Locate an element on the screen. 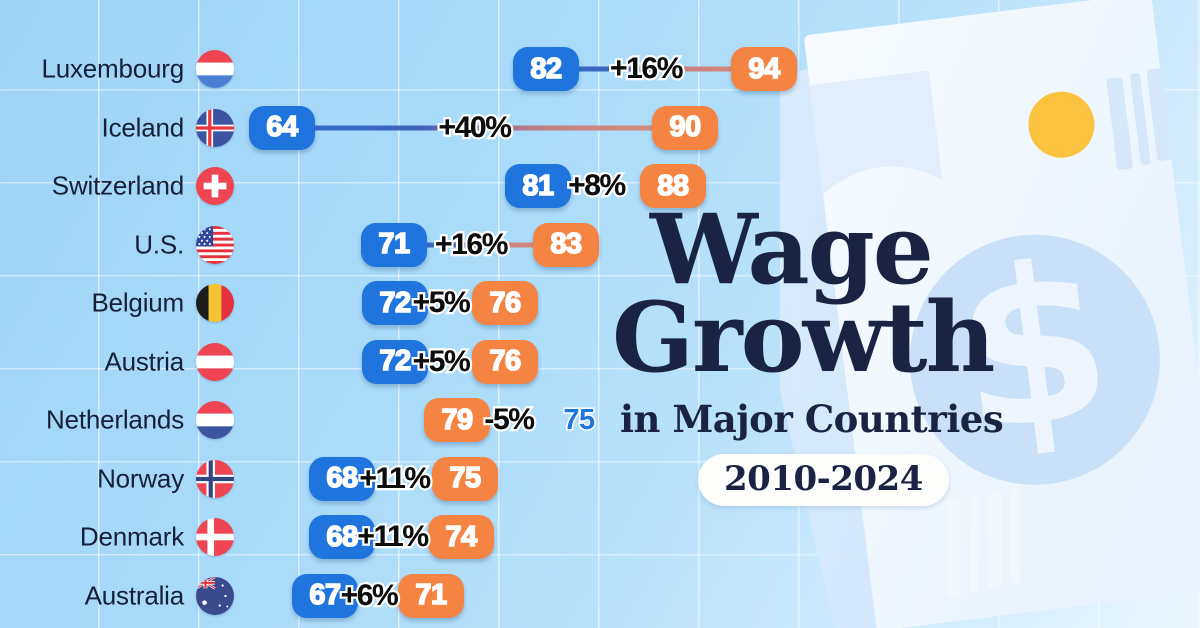  country-row: Belgium 72 76 +5% is located at coordinates (600, 303).